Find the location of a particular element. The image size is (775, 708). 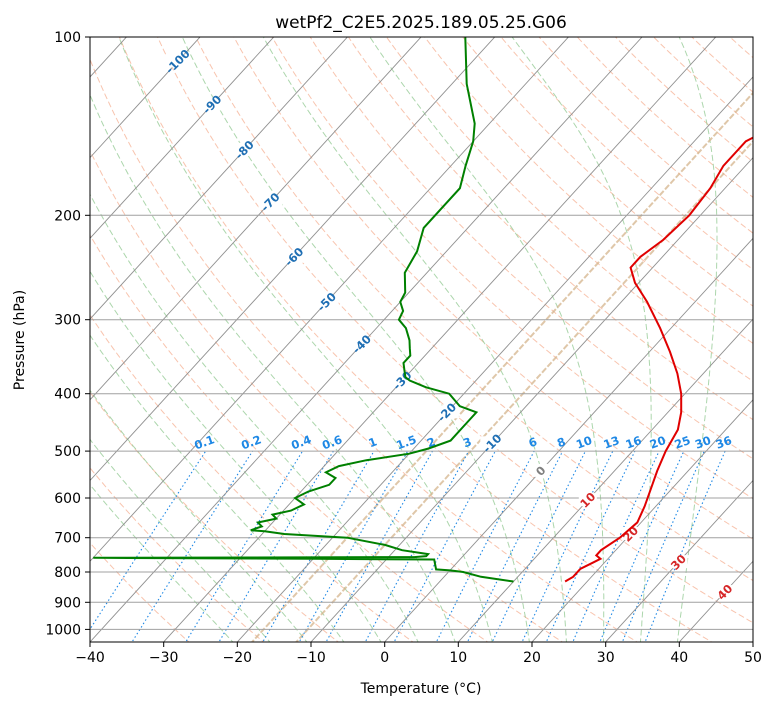

mixing-ratio-label: 16 is located at coordinates (634, 442).